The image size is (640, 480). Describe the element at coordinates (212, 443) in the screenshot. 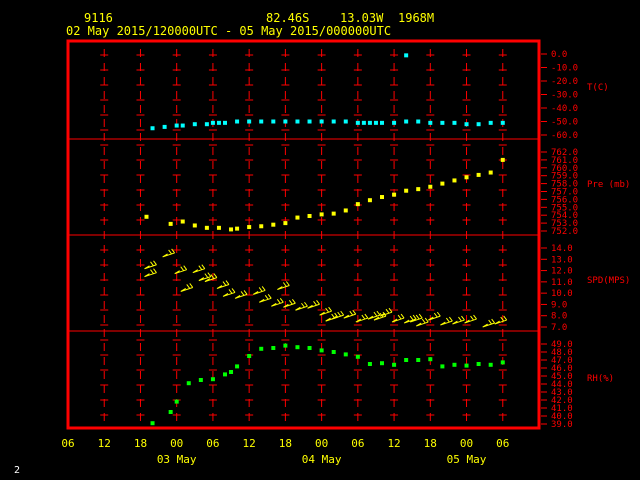

I see `x-tick-label: 06` at that location.